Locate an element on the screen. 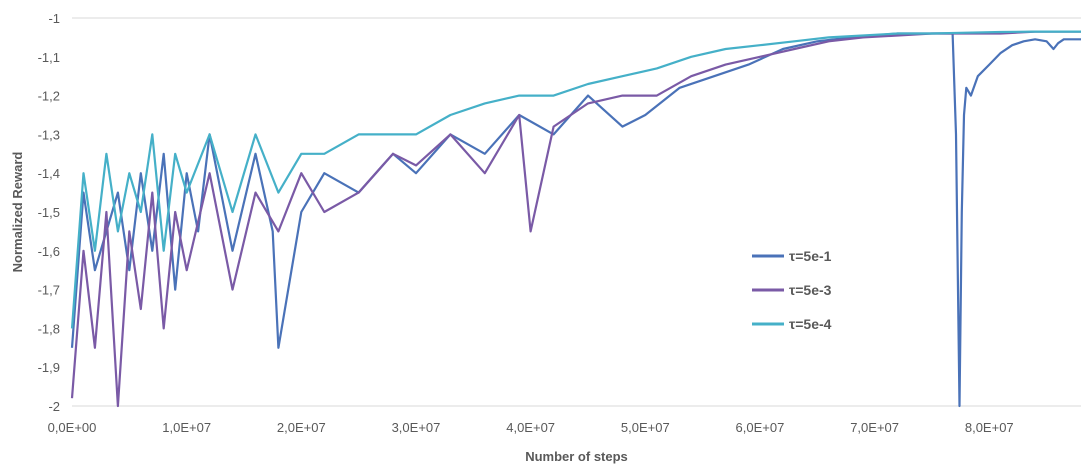  x-tick-label: 5,0E+07 is located at coordinates (645, 427).